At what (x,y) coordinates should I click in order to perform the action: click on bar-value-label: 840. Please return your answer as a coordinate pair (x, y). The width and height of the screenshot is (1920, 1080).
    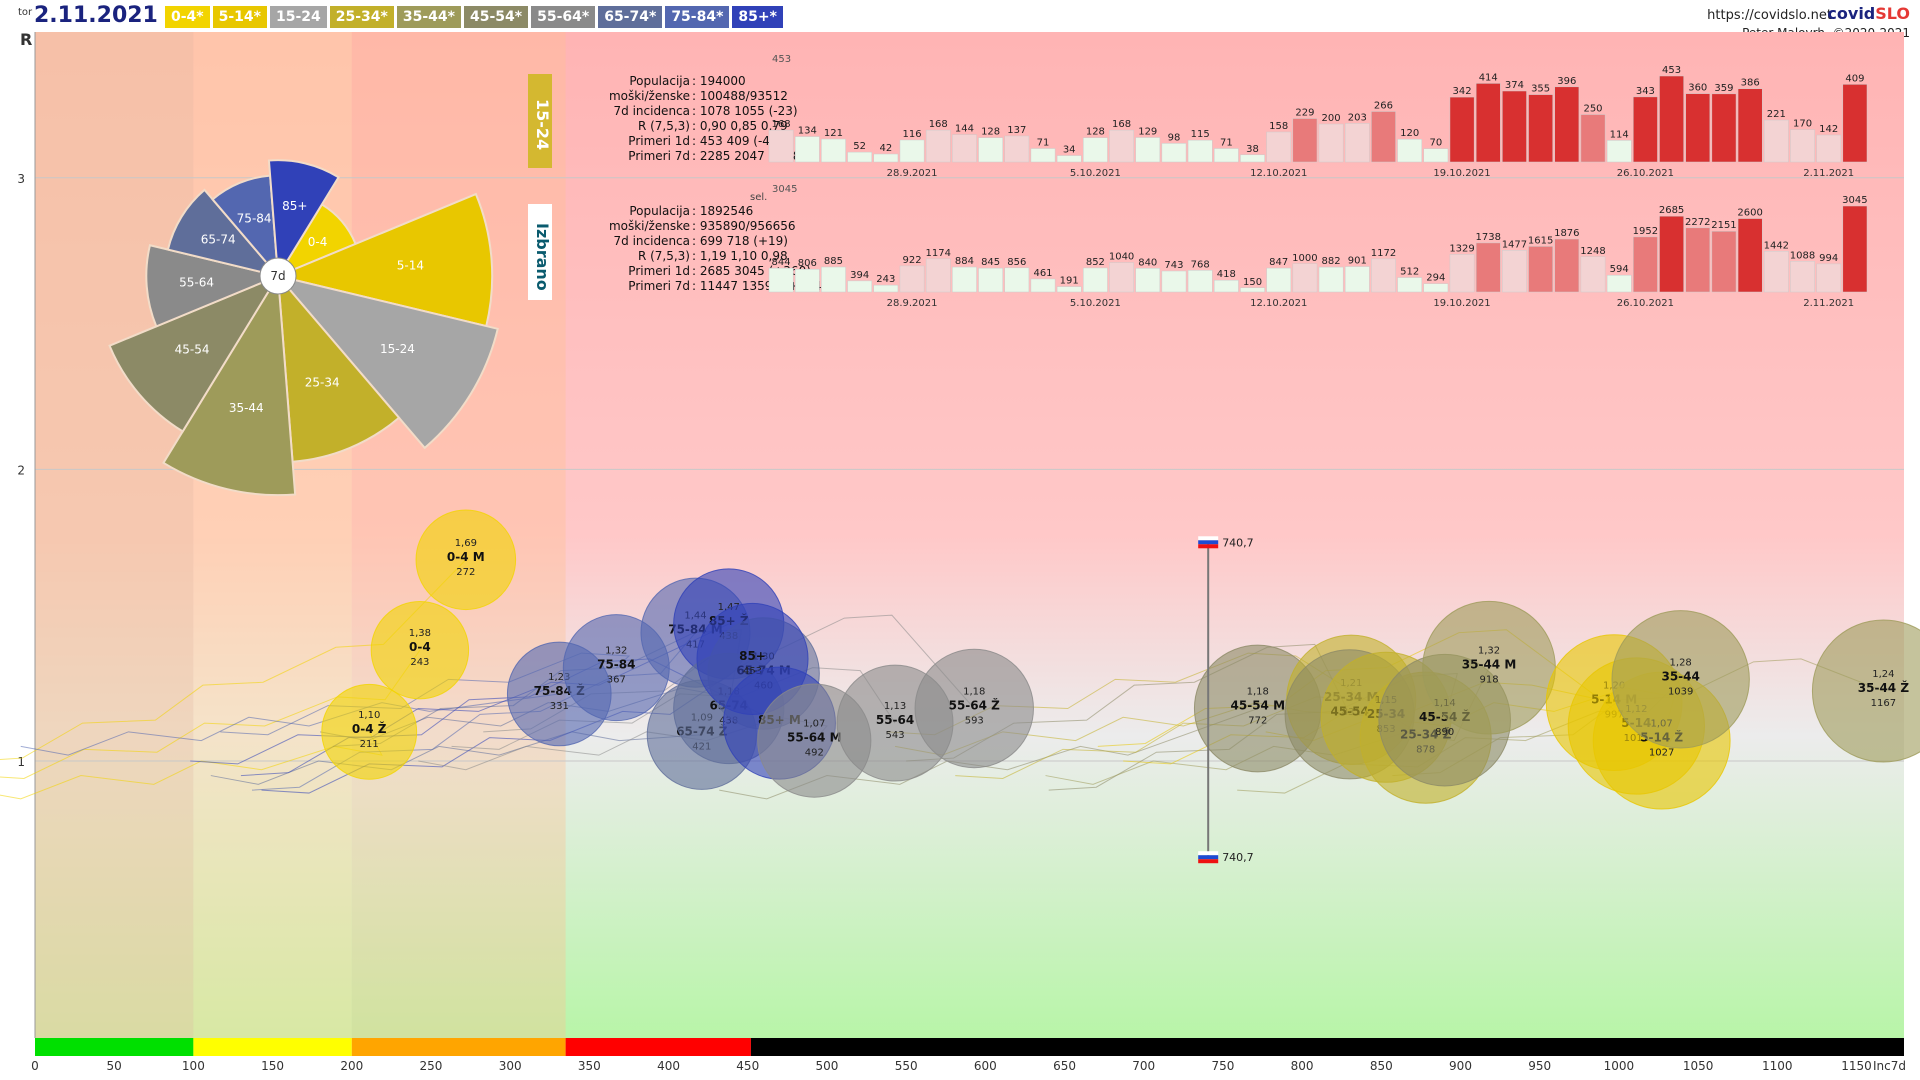
    Looking at the image, I should click on (1147, 262).